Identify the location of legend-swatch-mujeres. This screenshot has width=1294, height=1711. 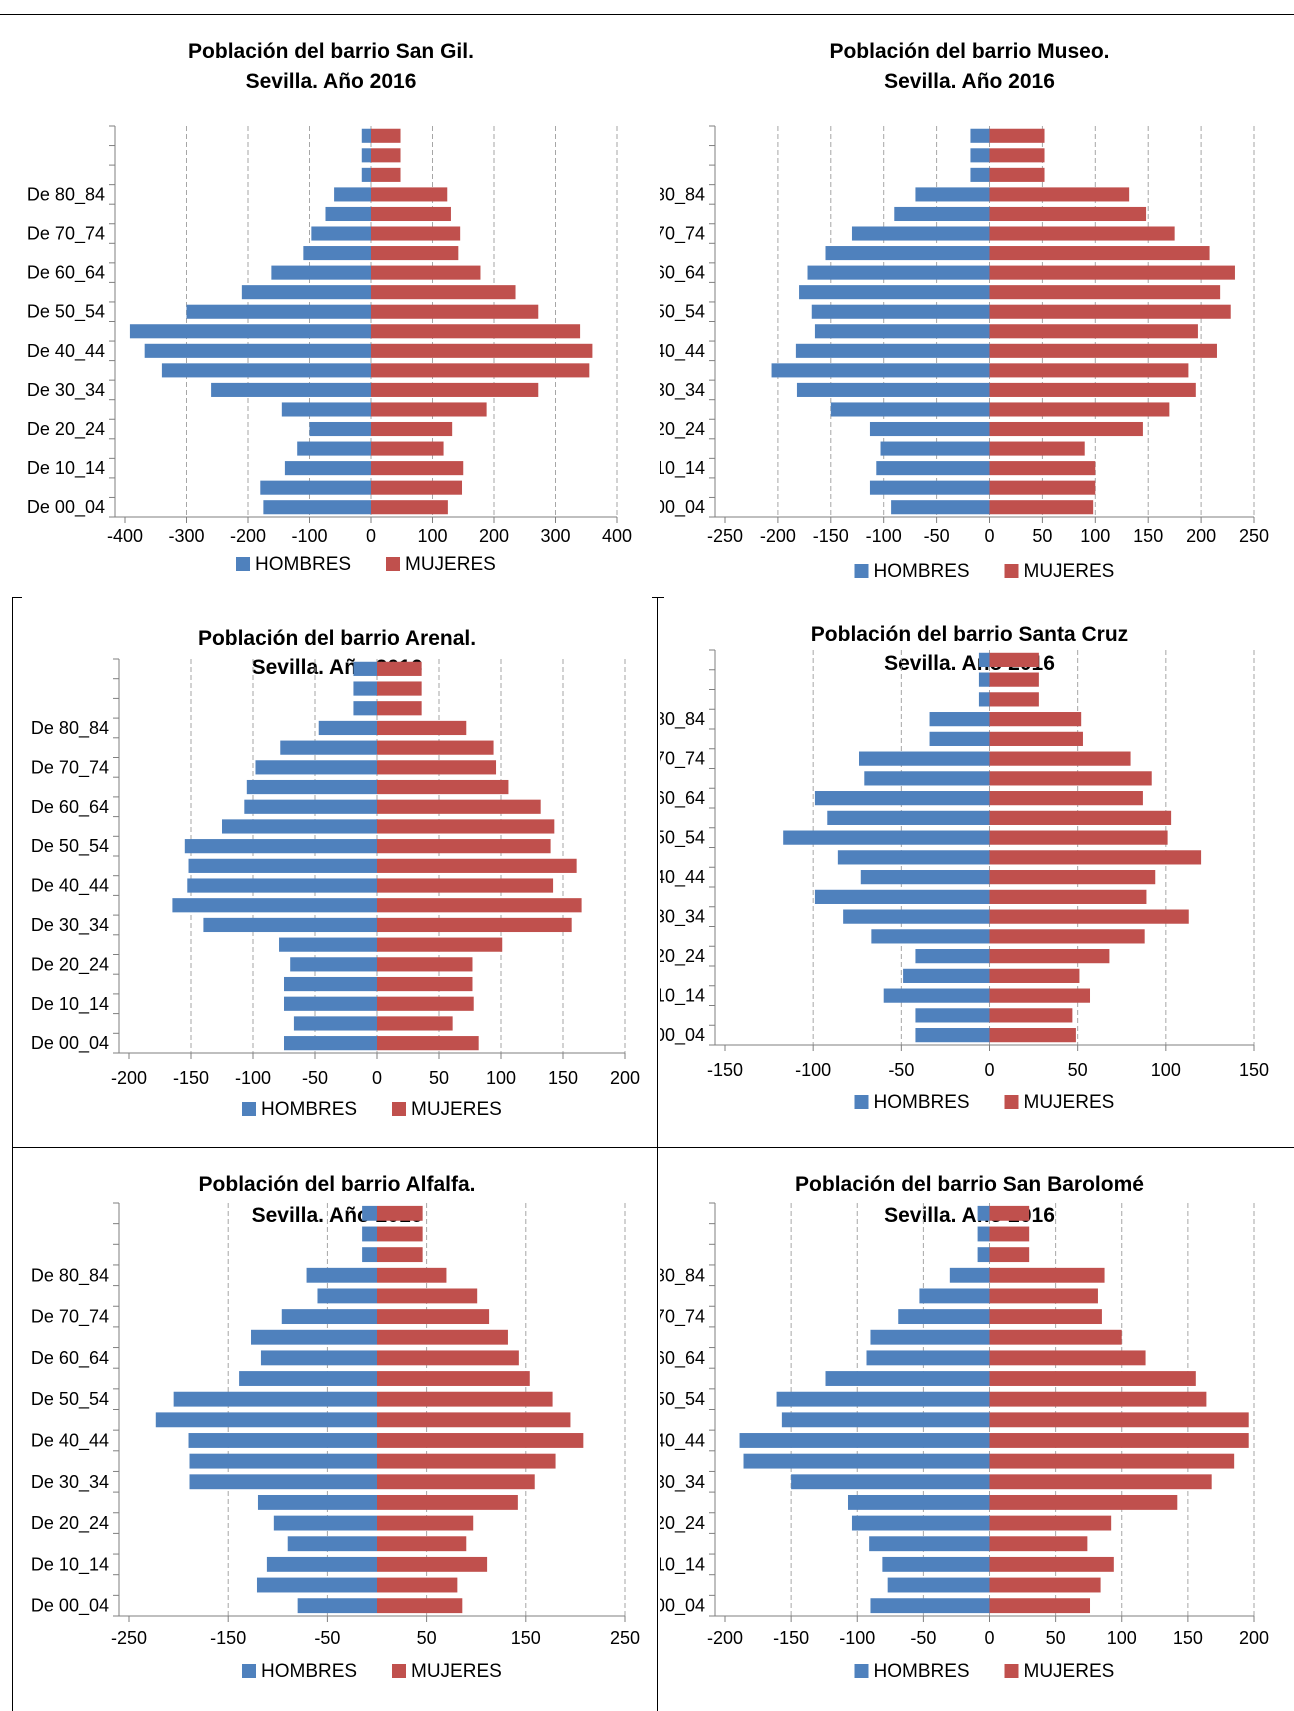
(1011, 571).